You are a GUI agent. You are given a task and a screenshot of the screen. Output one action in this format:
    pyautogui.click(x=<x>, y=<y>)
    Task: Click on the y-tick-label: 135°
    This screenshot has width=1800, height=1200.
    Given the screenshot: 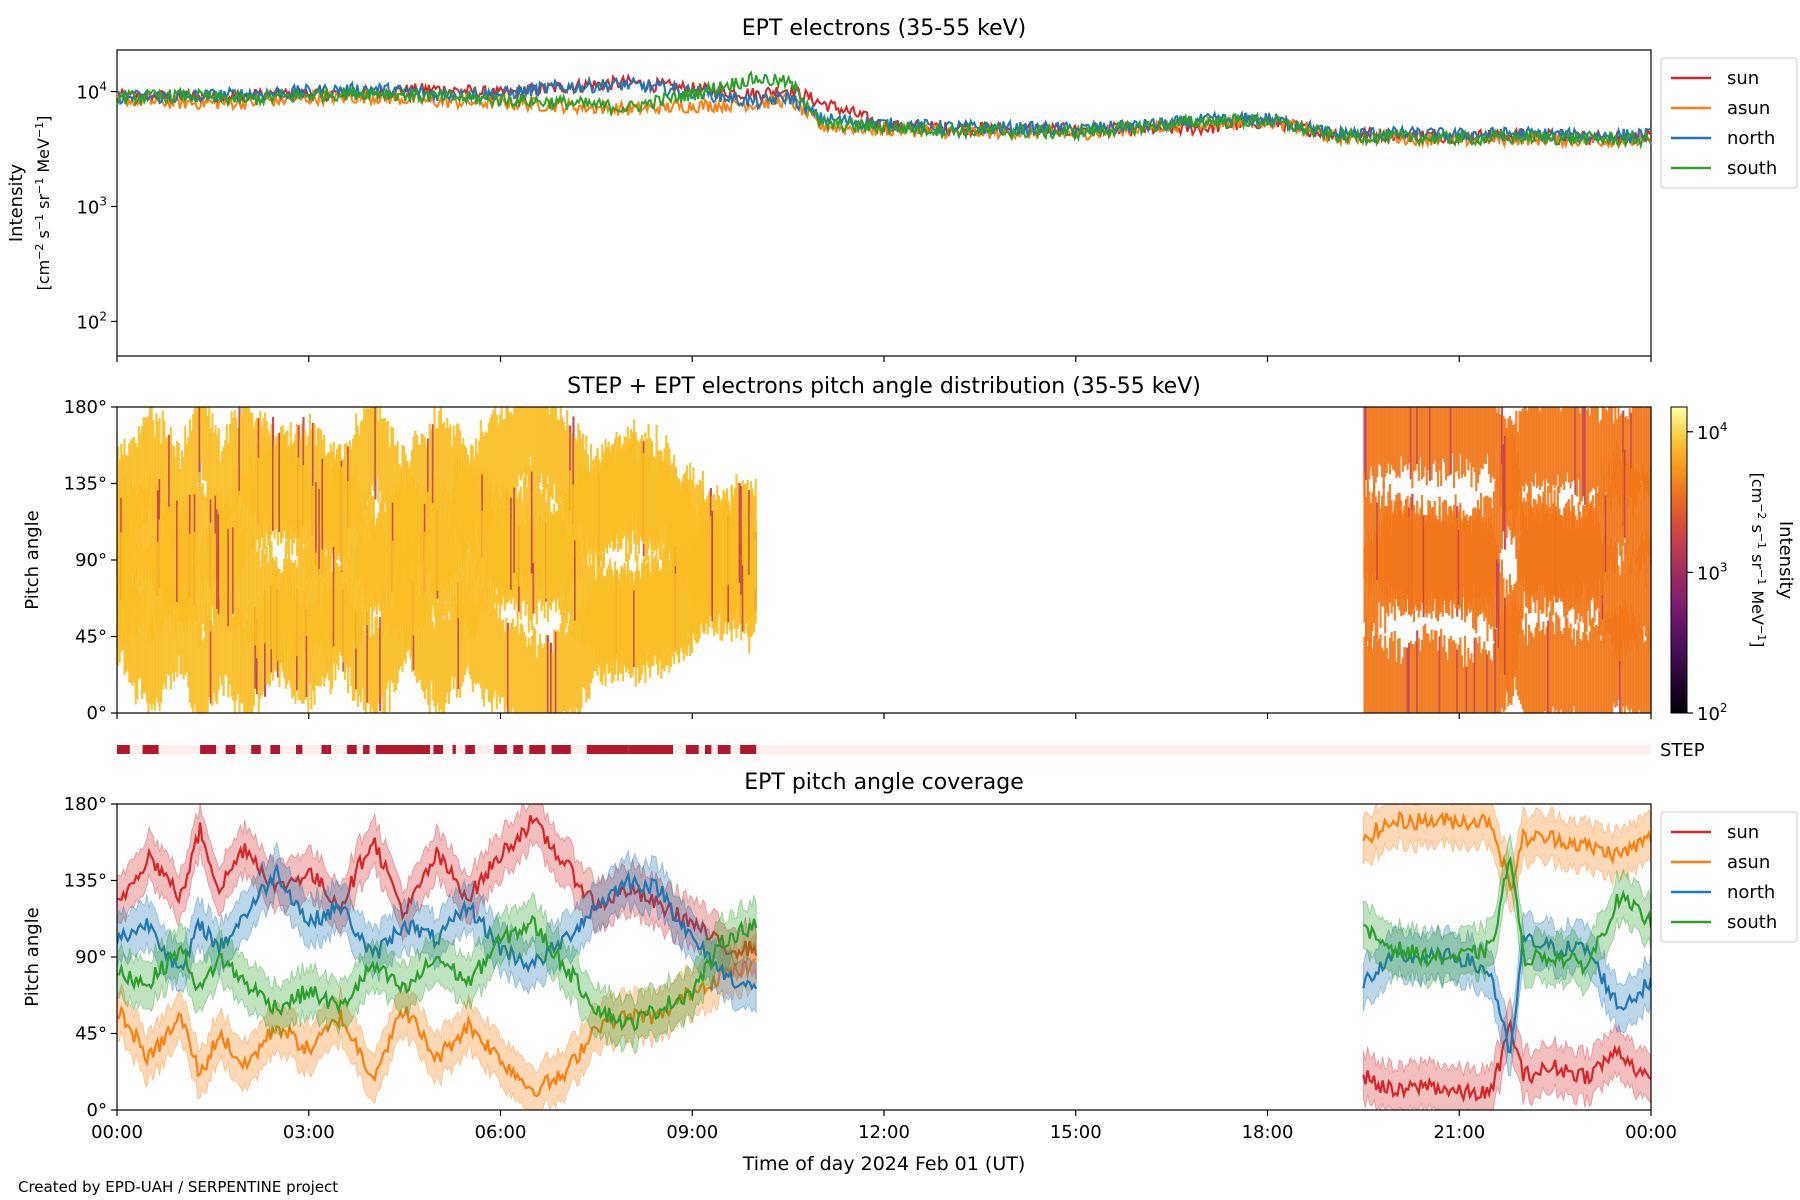 What is the action you would take?
    pyautogui.click(x=85, y=881)
    